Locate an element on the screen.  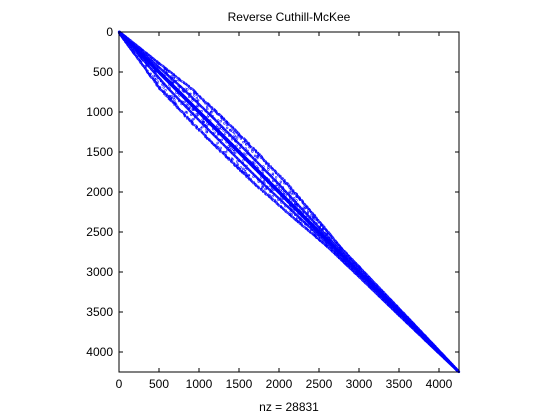
y-tick-label: 3500 is located at coordinates (99, 312).